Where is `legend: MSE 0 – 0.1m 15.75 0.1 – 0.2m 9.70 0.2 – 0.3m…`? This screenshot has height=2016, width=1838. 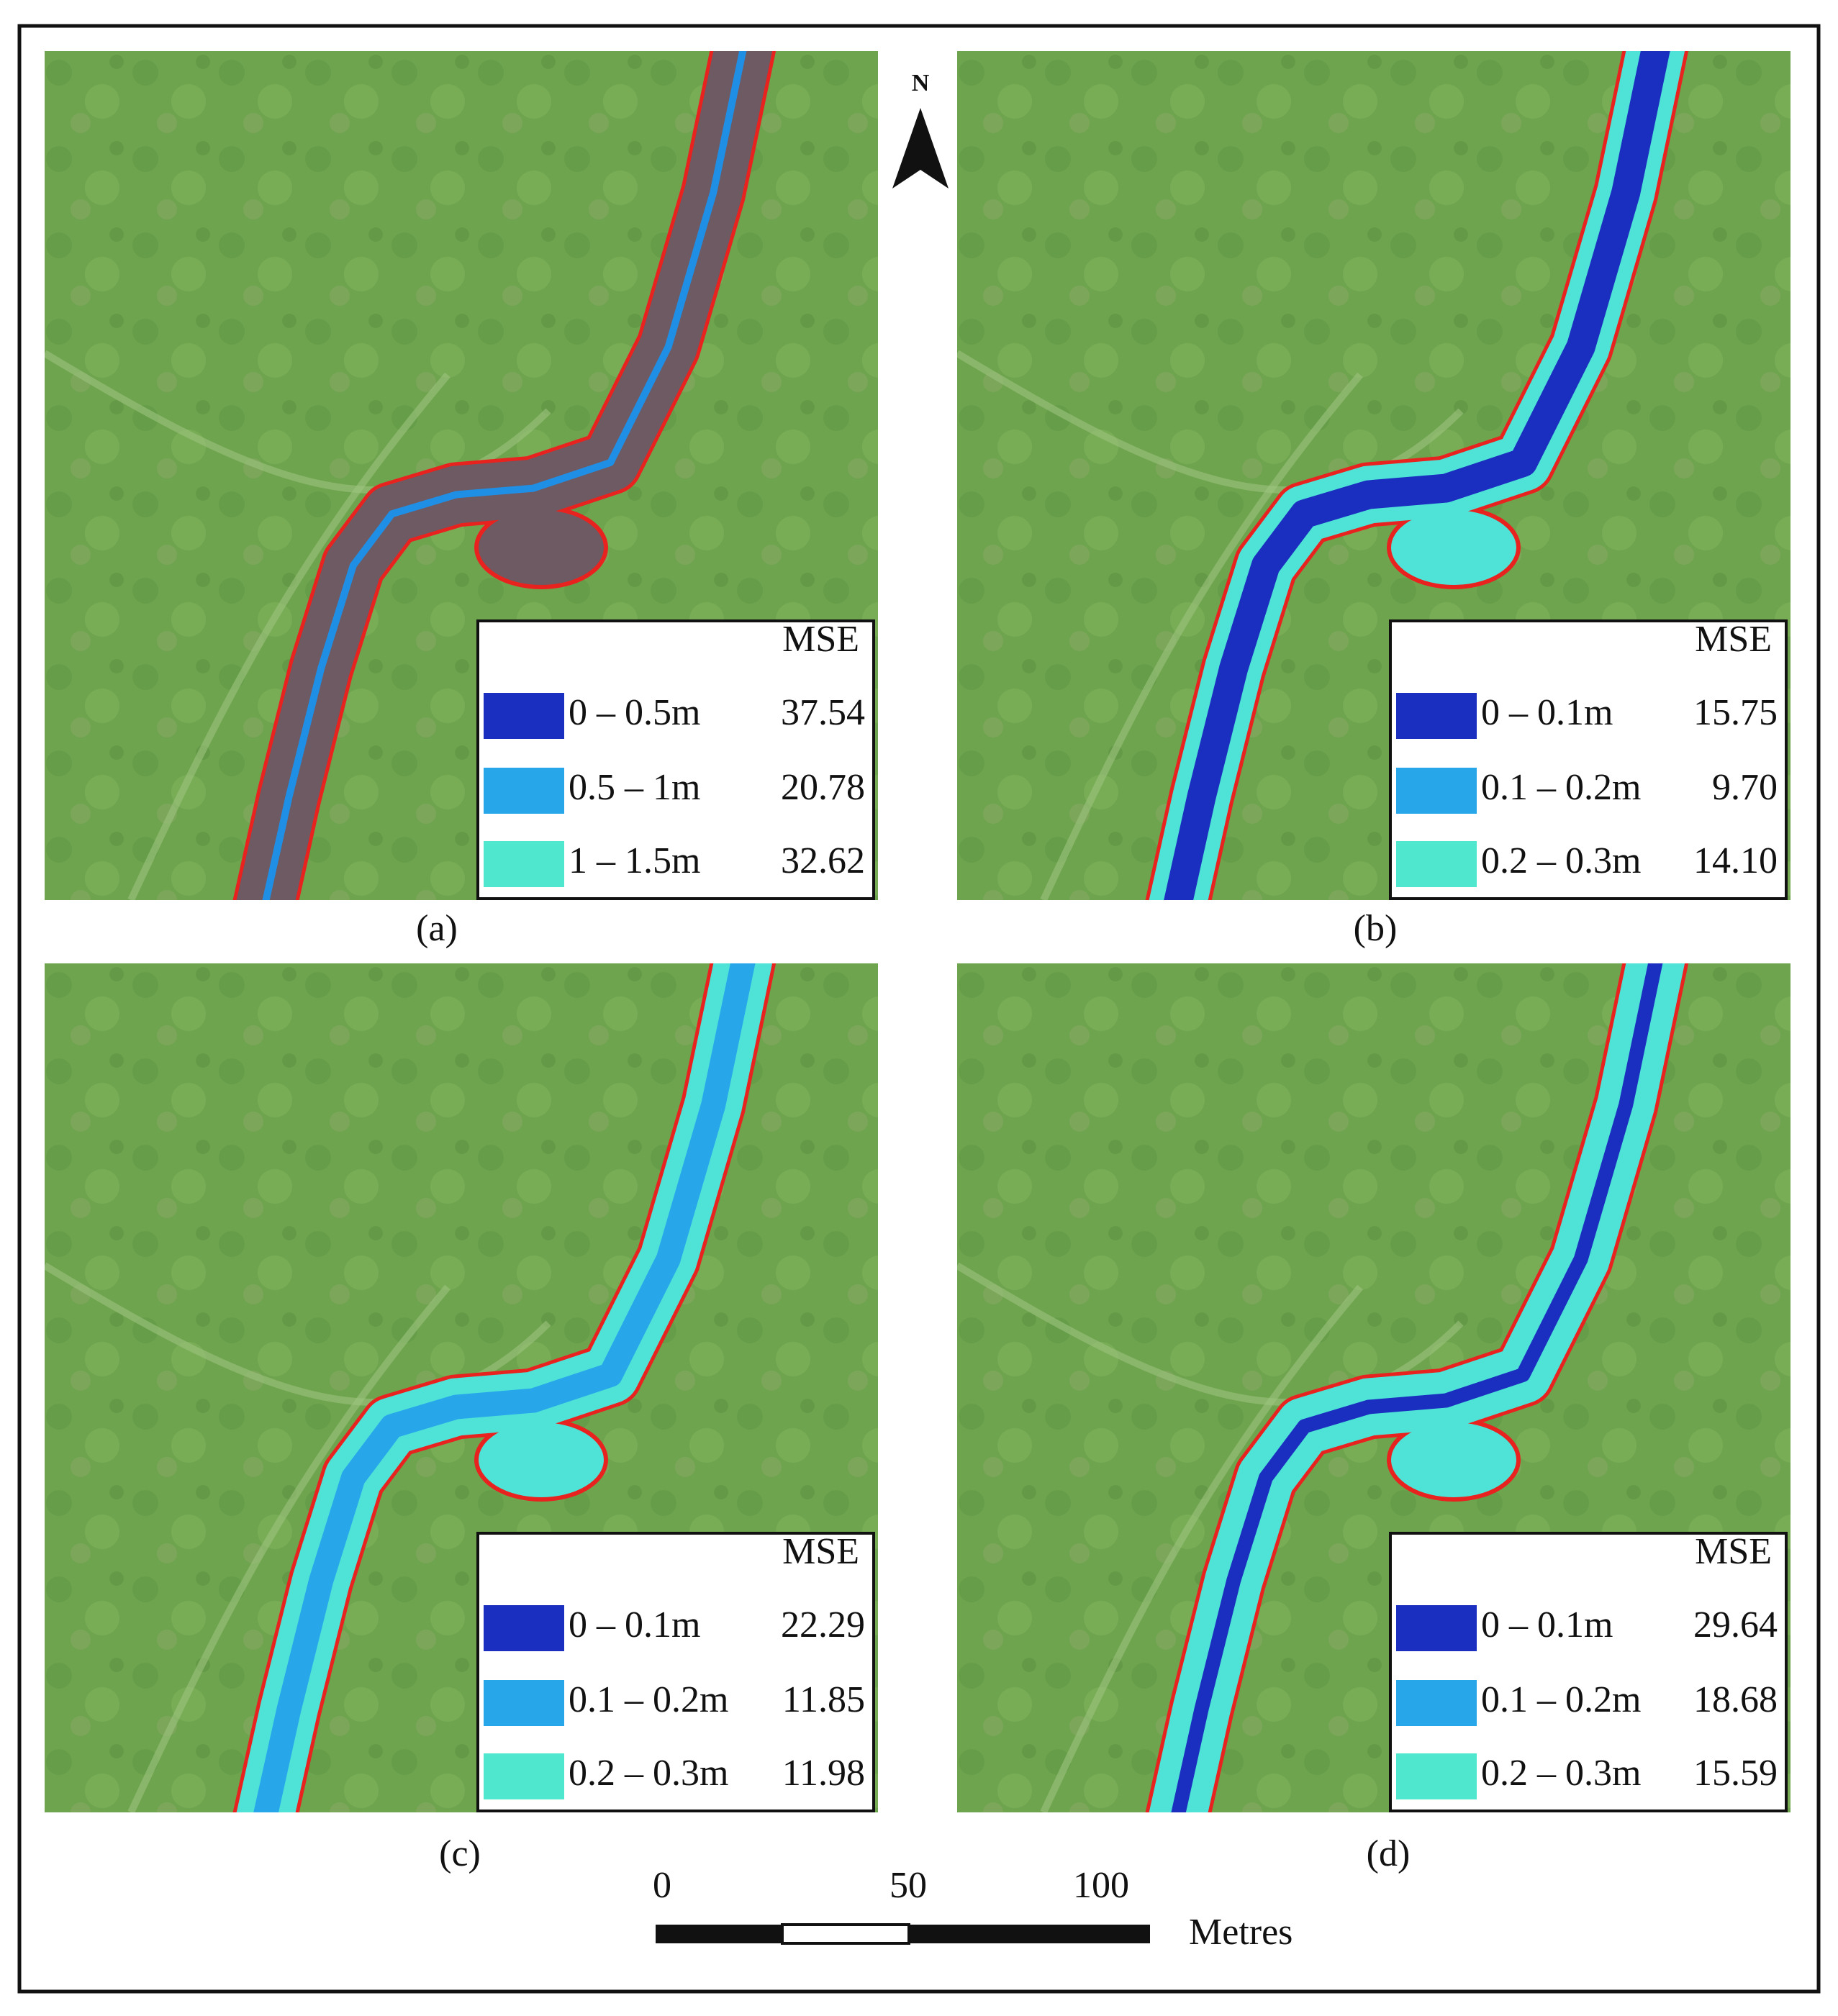 legend: MSE 0 – 0.1m 15.75 0.1 – 0.2m 9.70 0.2 – 0.3m… is located at coordinates (1589, 759).